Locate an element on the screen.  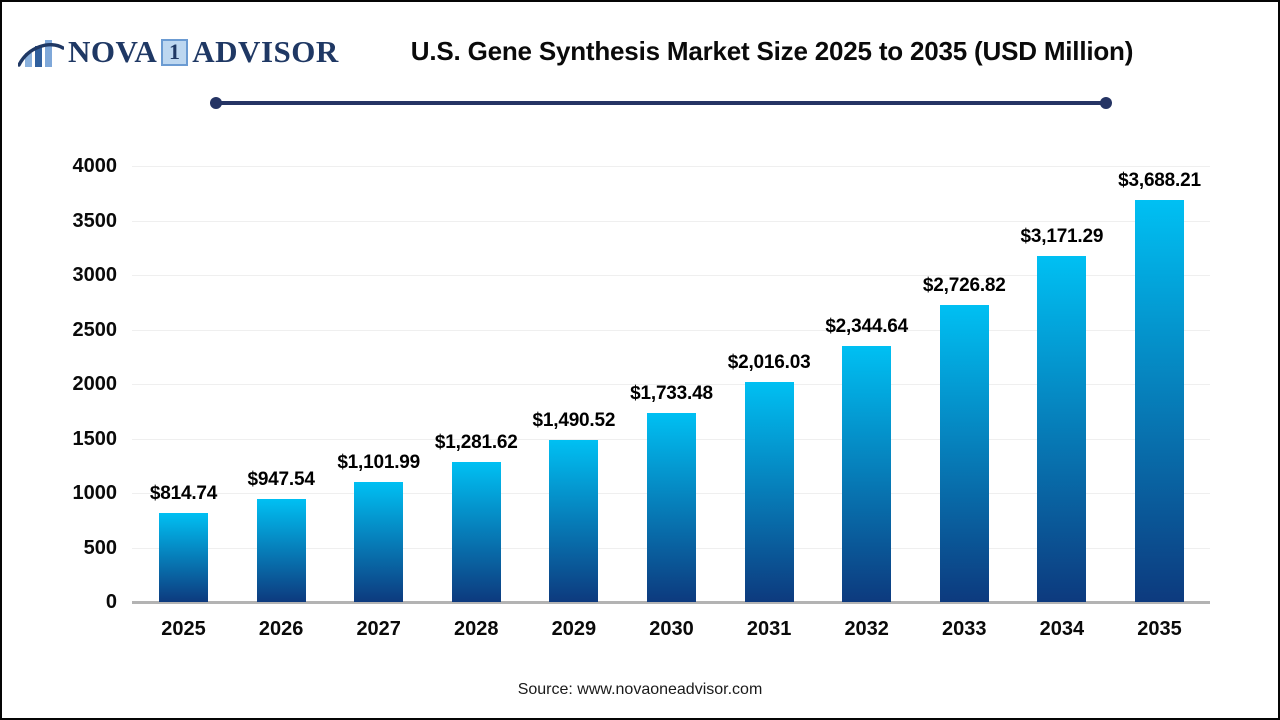
x-axis-tick-label: 2034 is located at coordinates (1062, 629).